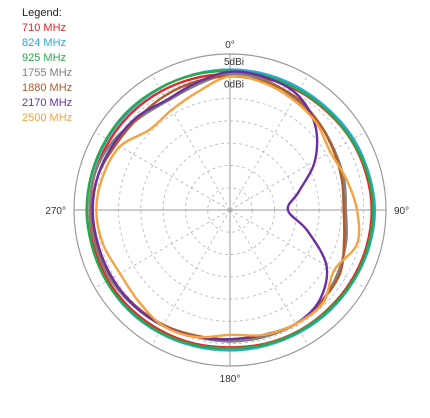 This screenshot has height=418, width=430. What do you see at coordinates (44, 58) in the screenshot?
I see `legend-item-925-mhz: 925 MHz` at bounding box center [44, 58].